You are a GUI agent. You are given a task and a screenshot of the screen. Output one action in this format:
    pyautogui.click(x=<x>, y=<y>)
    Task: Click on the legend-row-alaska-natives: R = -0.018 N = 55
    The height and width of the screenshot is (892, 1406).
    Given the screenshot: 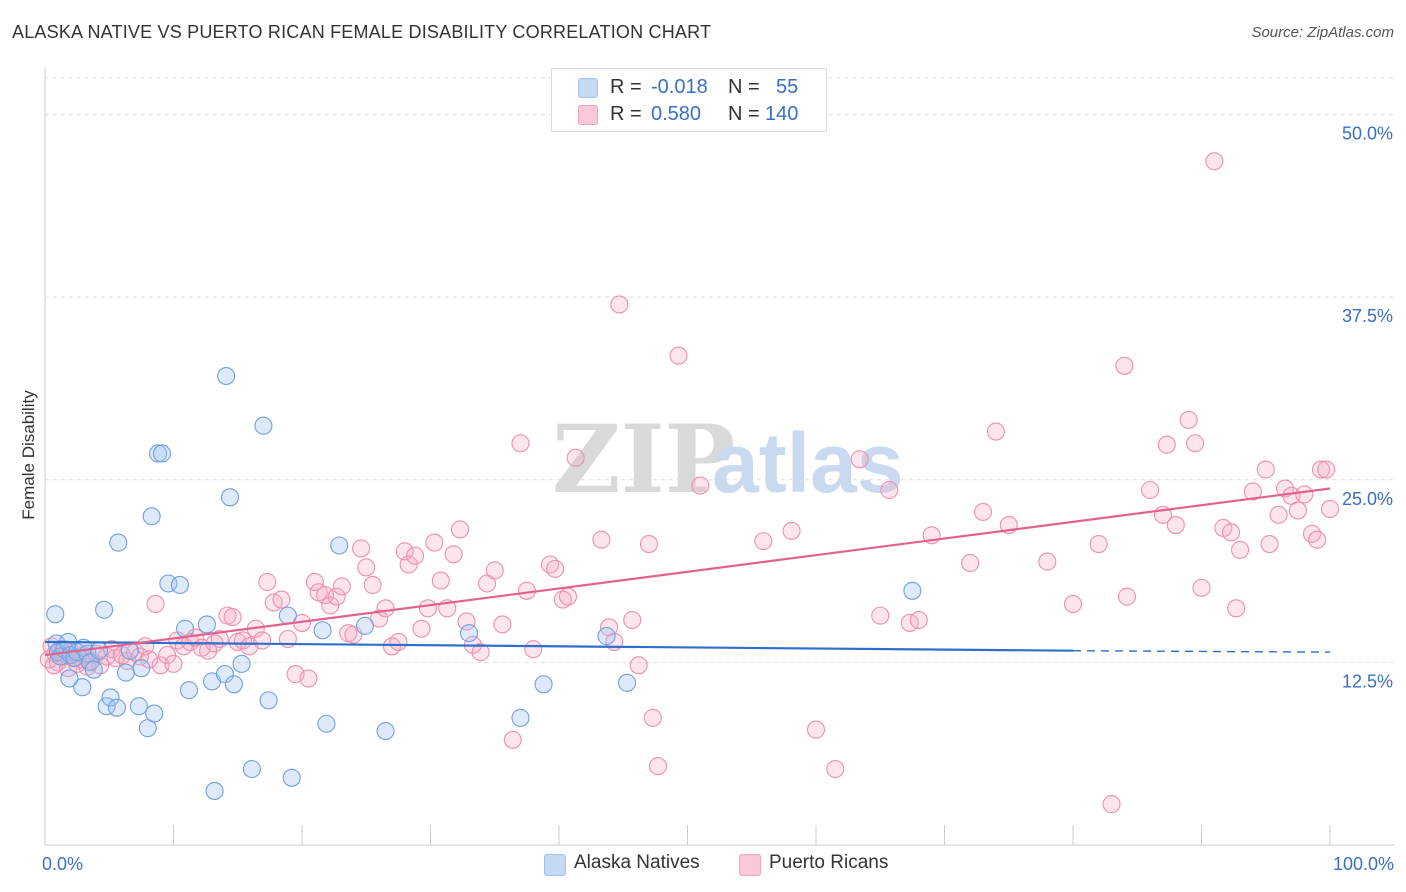 What is the action you would take?
    pyautogui.click(x=689, y=87)
    